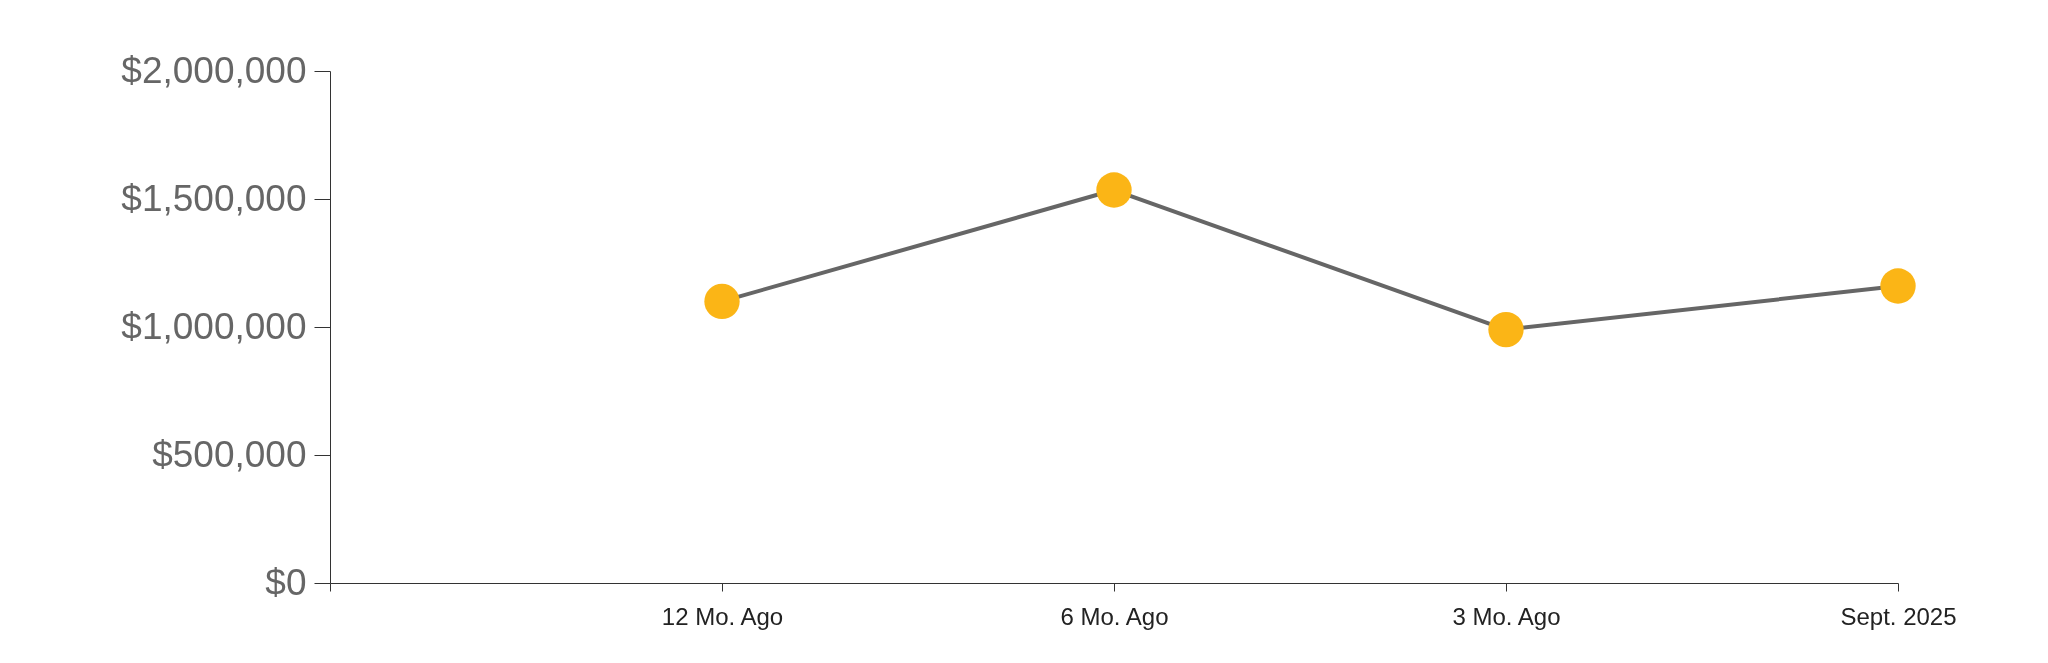 The width and height of the screenshot is (2048, 663). Describe the element at coordinates (1898, 616) in the screenshot. I see `x-tick-label: Sept. 2025` at that location.